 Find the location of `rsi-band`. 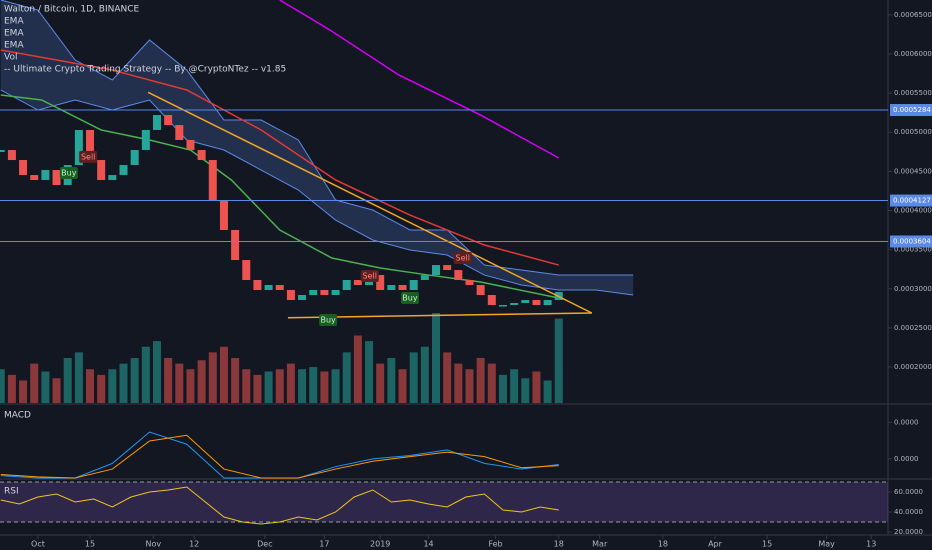

rsi-band is located at coordinates (444, 502).